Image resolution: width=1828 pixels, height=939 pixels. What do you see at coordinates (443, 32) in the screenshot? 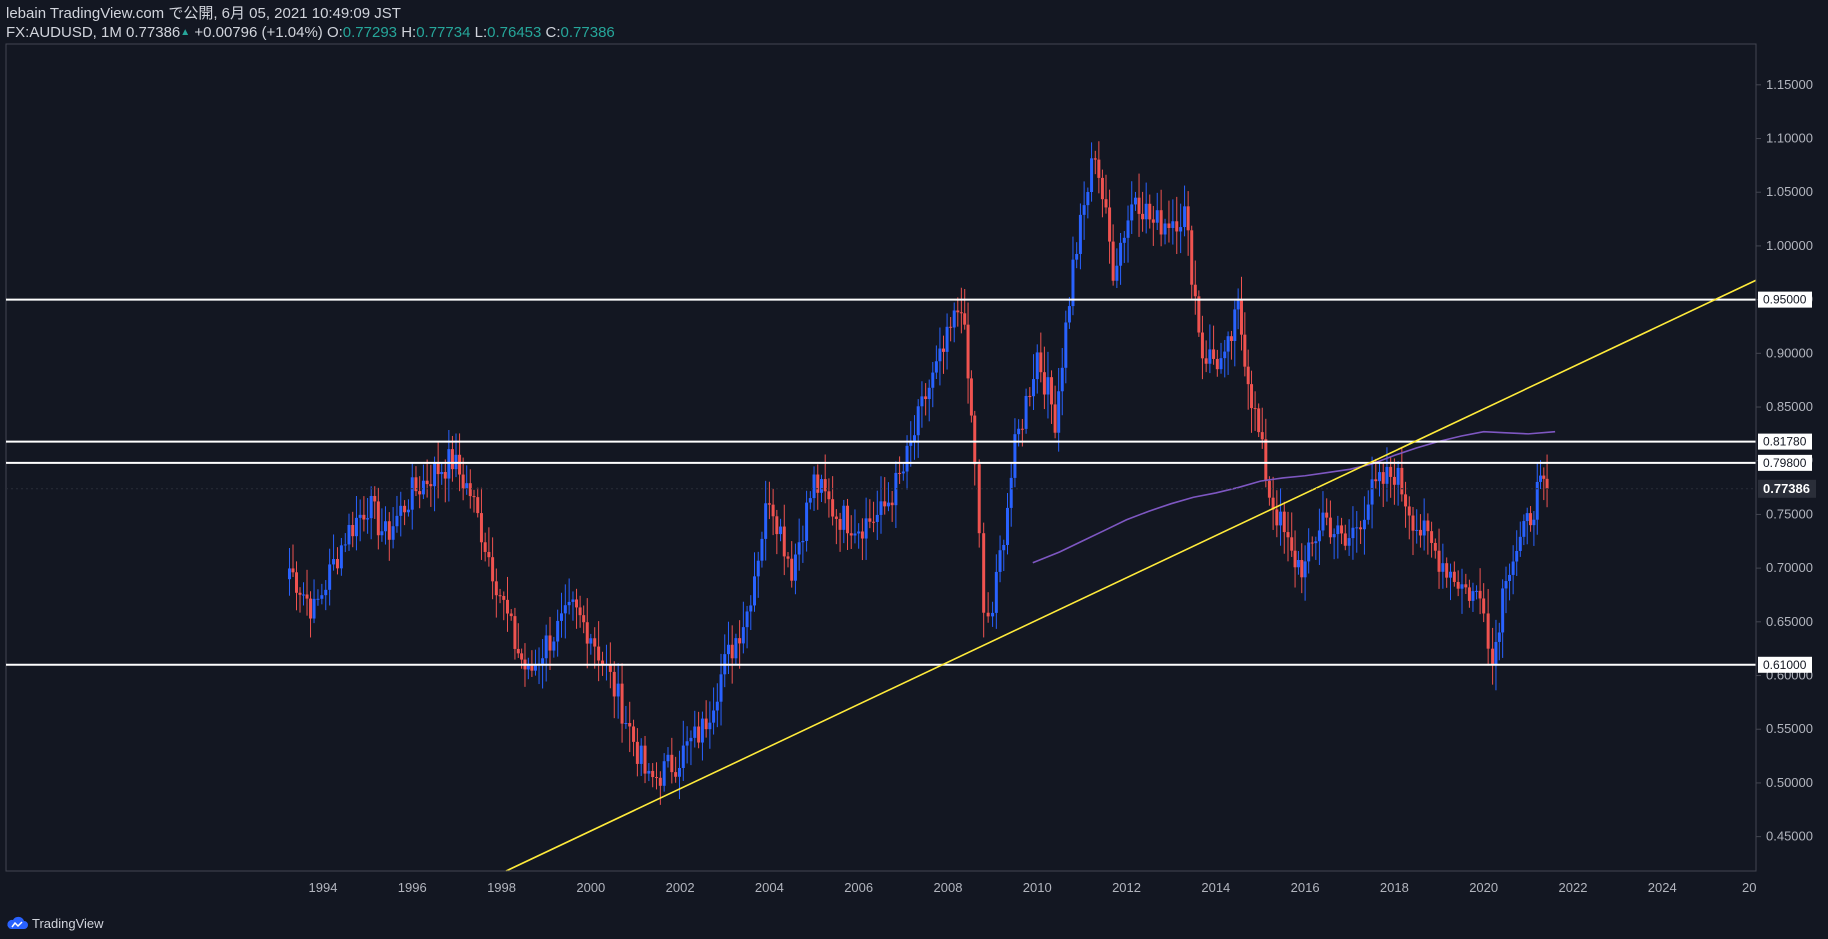
I see `high-value: 0.77734` at bounding box center [443, 32].